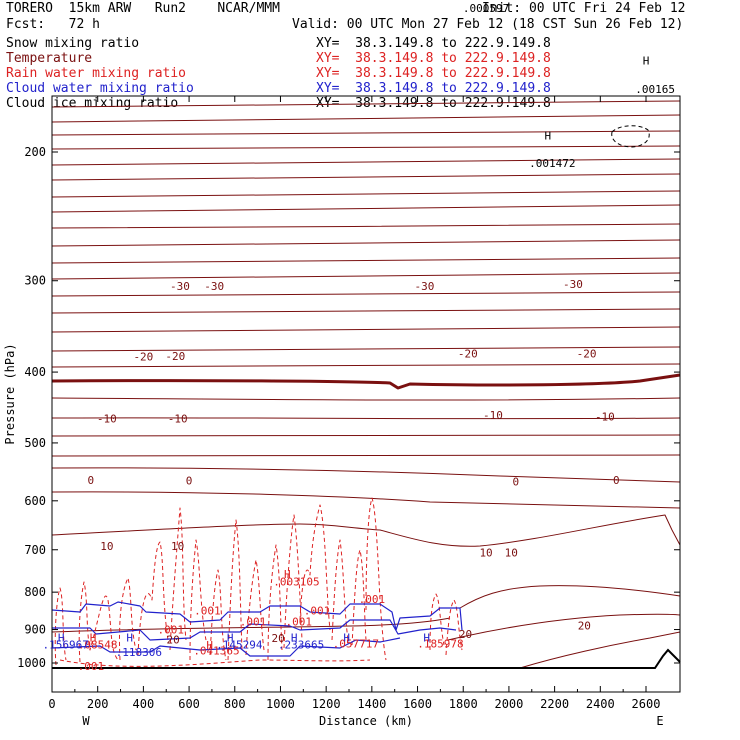 Image resolution: width=740 pixels, height=740 pixels. What do you see at coordinates (35, 550) in the screenshot?
I see `y-tick-label: 700` at bounding box center [35, 550].